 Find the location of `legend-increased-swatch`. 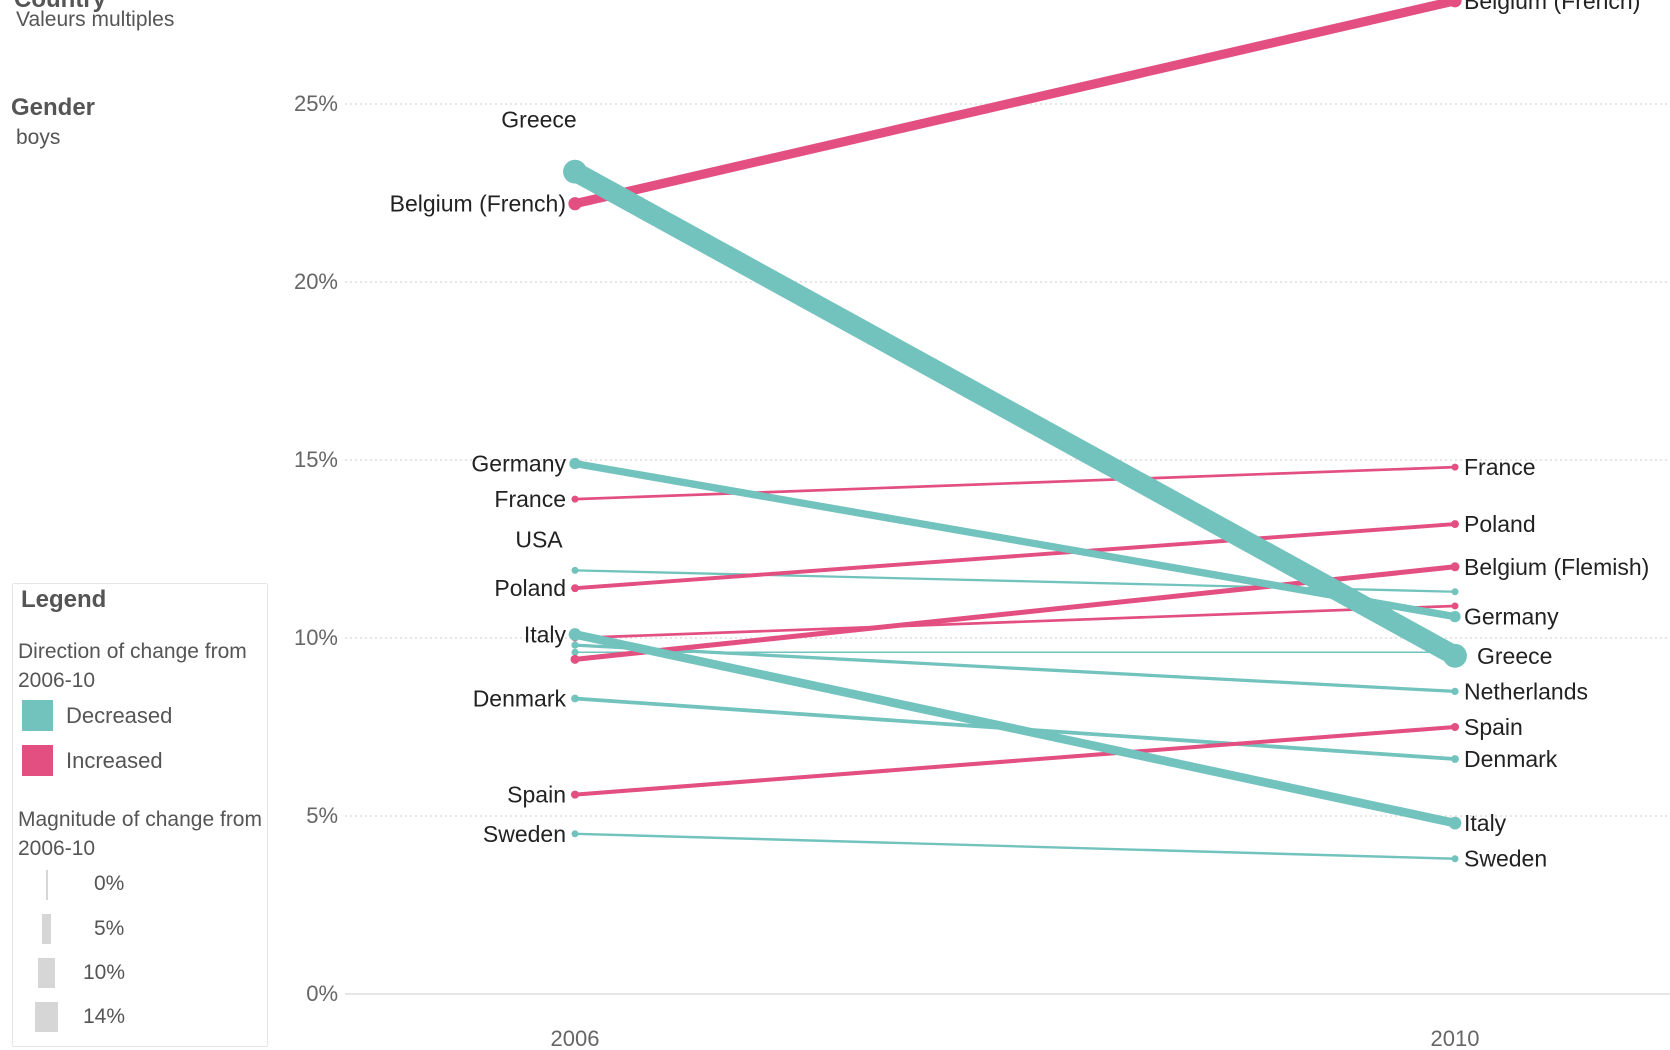

legend-increased-swatch is located at coordinates (37, 760).